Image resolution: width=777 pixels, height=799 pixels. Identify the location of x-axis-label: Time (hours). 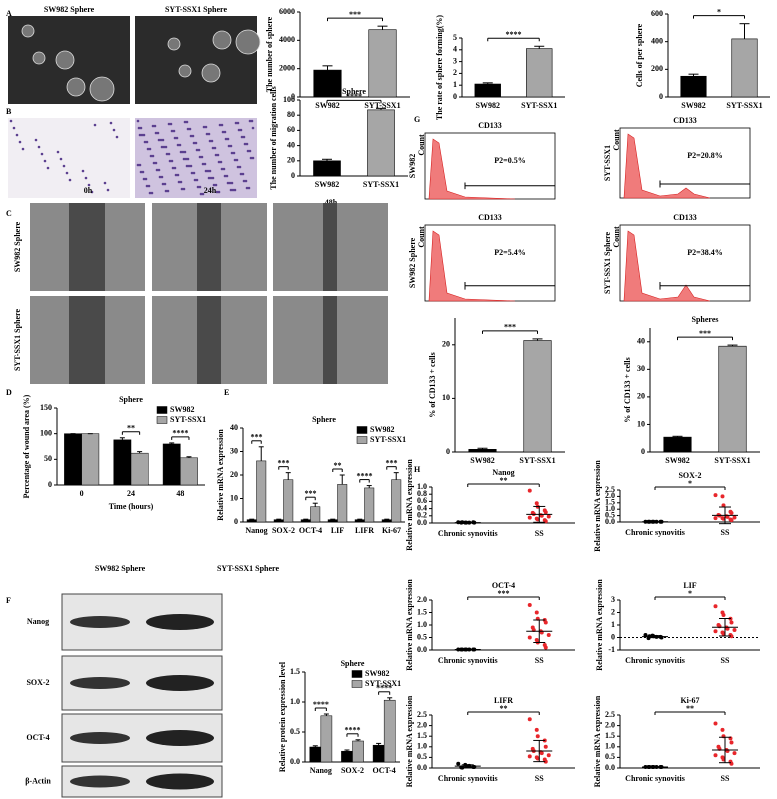
(131, 506).